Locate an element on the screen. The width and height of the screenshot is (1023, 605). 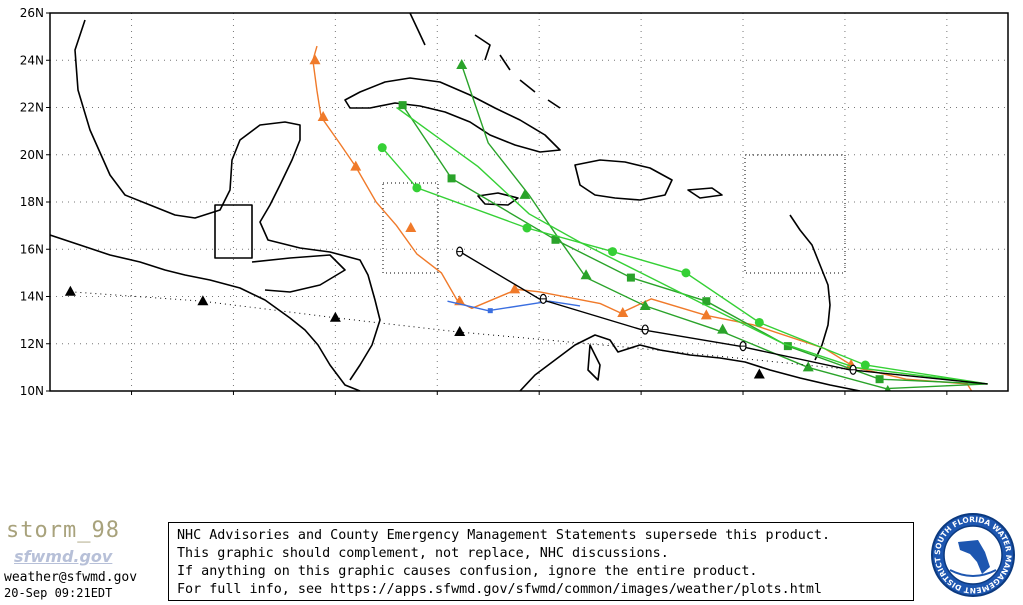
site-logo: sfwmd.gov is located at coordinates (63, 556).